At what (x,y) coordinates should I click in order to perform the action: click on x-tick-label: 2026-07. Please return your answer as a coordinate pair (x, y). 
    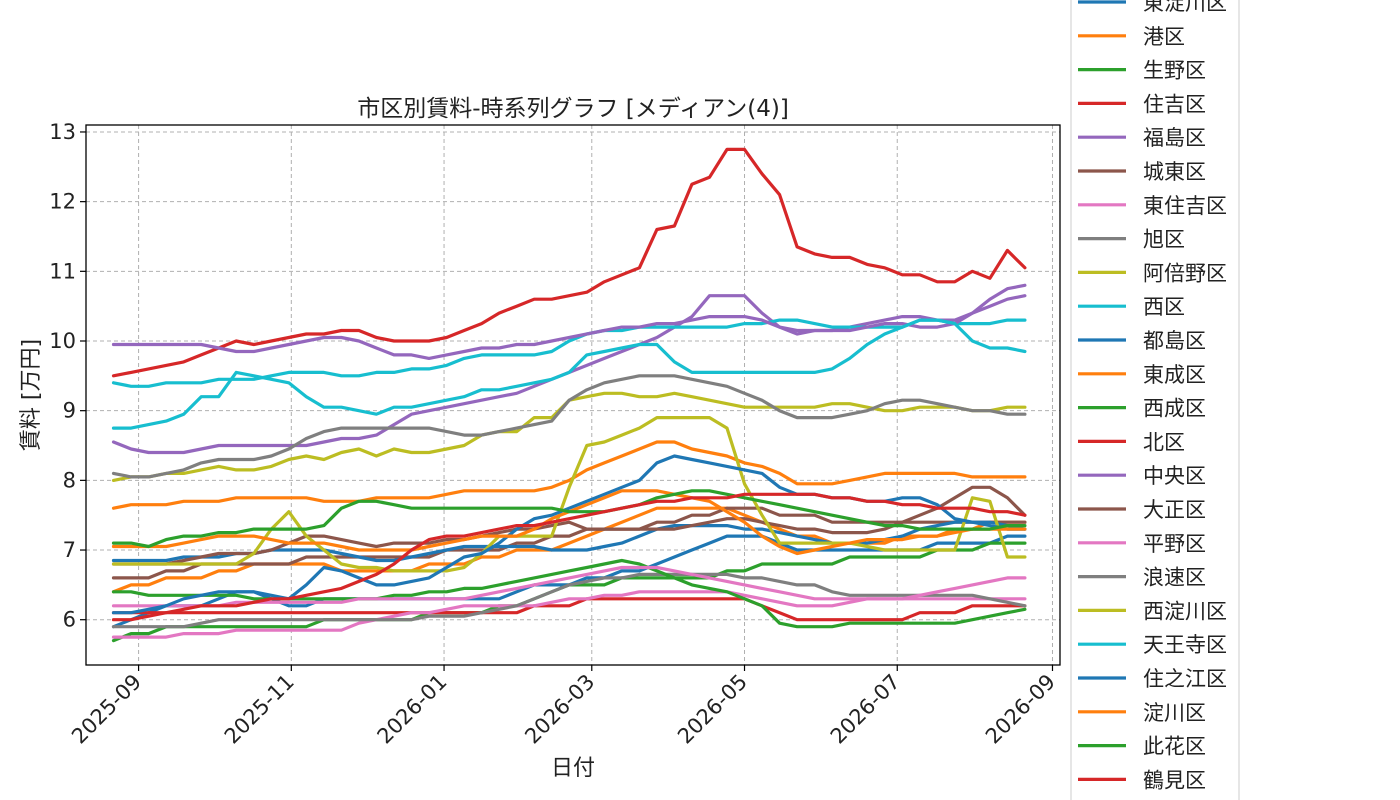
    Looking at the image, I should click on (865, 709).